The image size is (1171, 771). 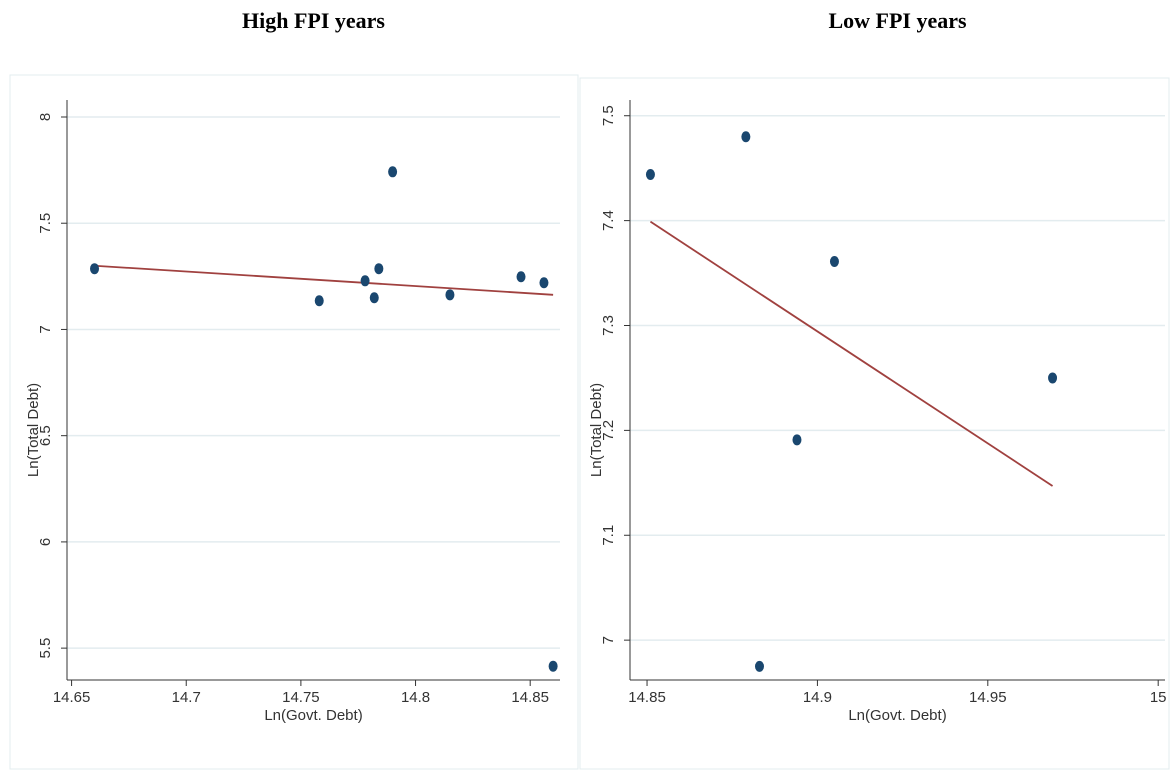 I want to click on x-tick-label: 14.65, so click(x=72, y=697).